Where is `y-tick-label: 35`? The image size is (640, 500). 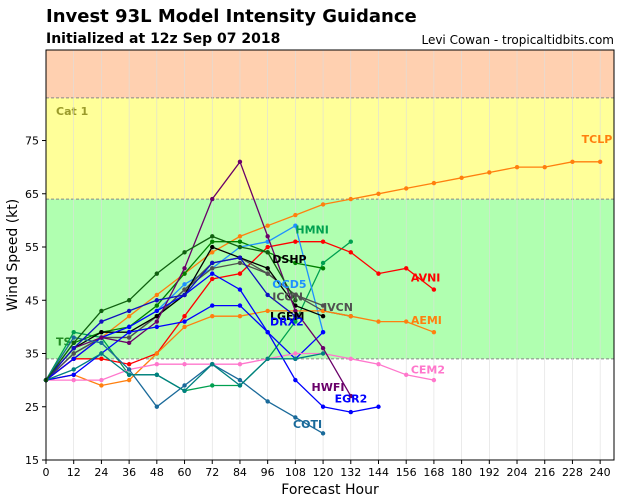 y-tick-label: 35 is located at coordinates (32, 354).